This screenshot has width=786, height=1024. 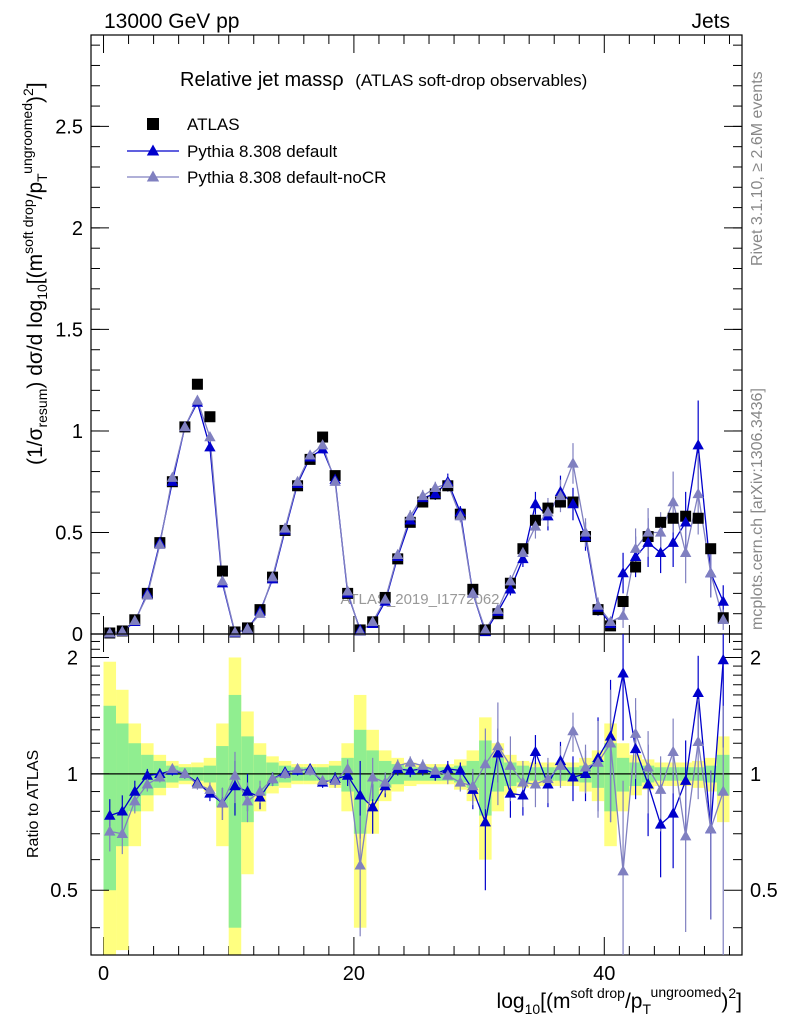 What do you see at coordinates (72, 775) in the screenshot?
I see `ratio-tick-label-left: 1` at bounding box center [72, 775].